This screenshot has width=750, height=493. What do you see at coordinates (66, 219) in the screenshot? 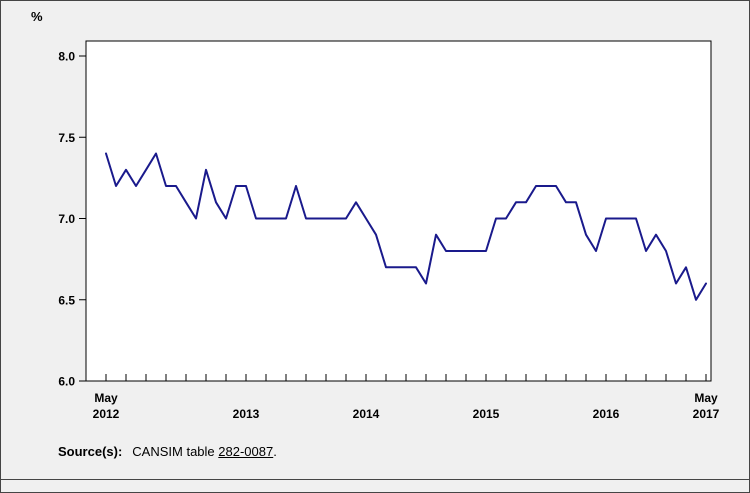
I see `svg-text: 7.0` at bounding box center [66, 219].